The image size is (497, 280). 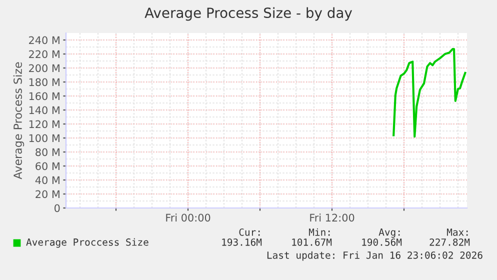 What do you see at coordinates (450, 242) in the screenshot?
I see `text: 227.82M` at bounding box center [450, 242].